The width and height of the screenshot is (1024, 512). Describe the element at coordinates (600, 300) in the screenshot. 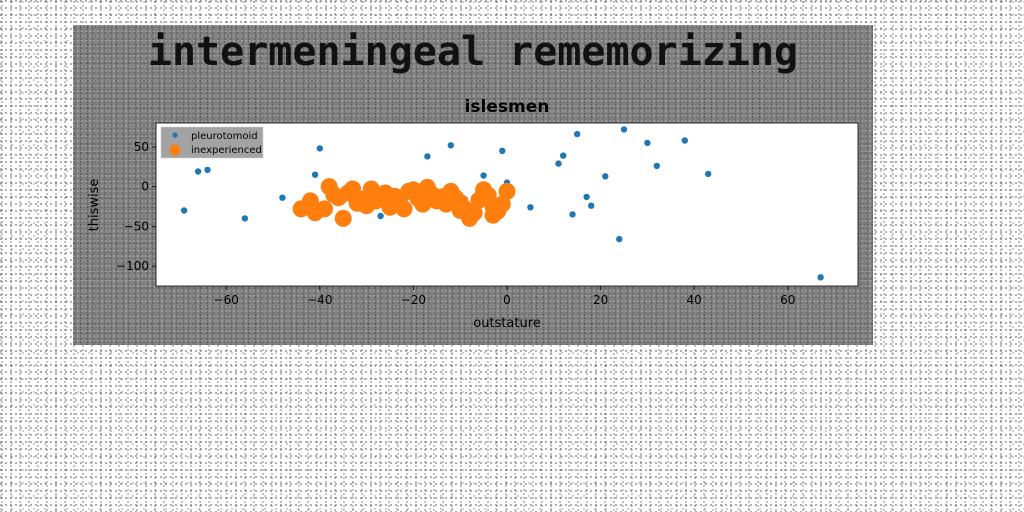

I see `x-tick-label: 20` at that location.